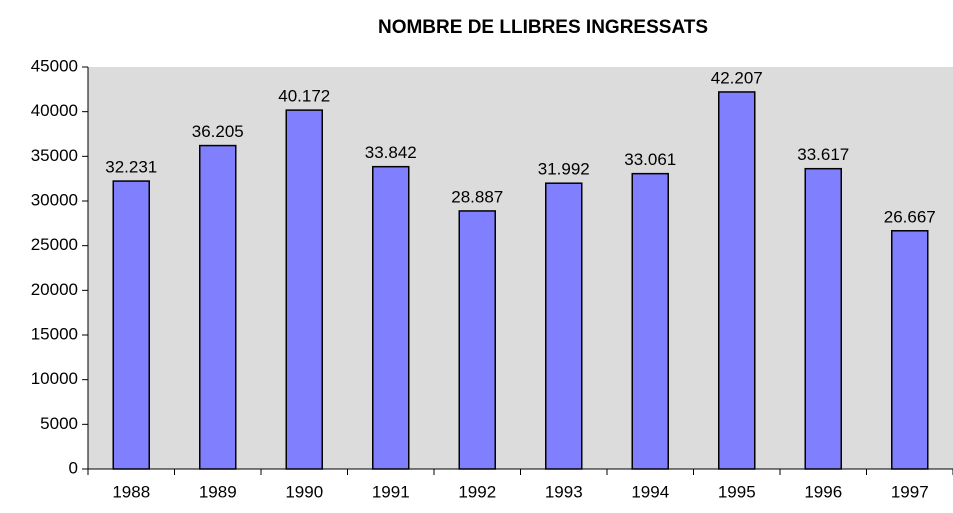 The image size is (953, 513). Describe the element at coordinates (543, 27) in the screenshot. I see `chart-title: NOMBRE DE LLIBRES INGRESSATS` at that location.